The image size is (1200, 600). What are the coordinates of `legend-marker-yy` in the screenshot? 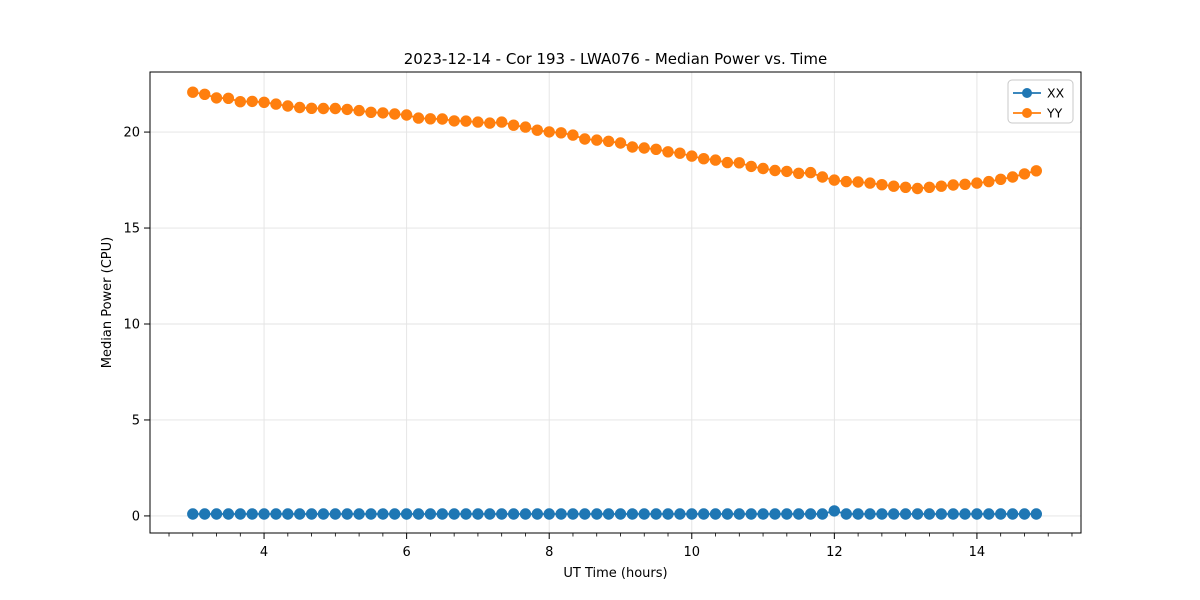 It's located at (1027, 113).